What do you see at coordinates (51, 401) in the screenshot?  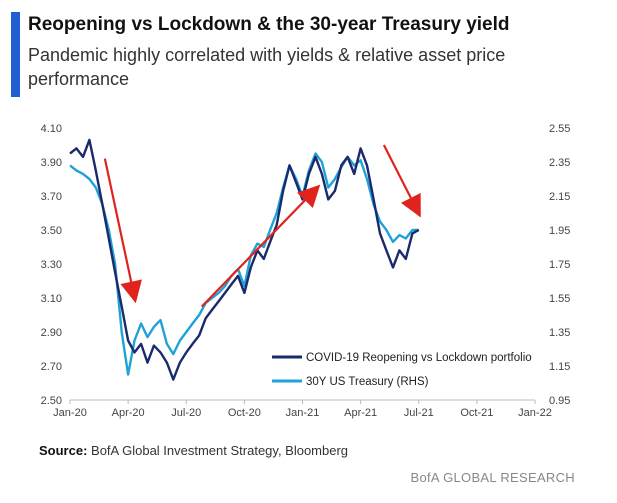 I see `y-left-tick-label: 2.50` at bounding box center [51, 401].